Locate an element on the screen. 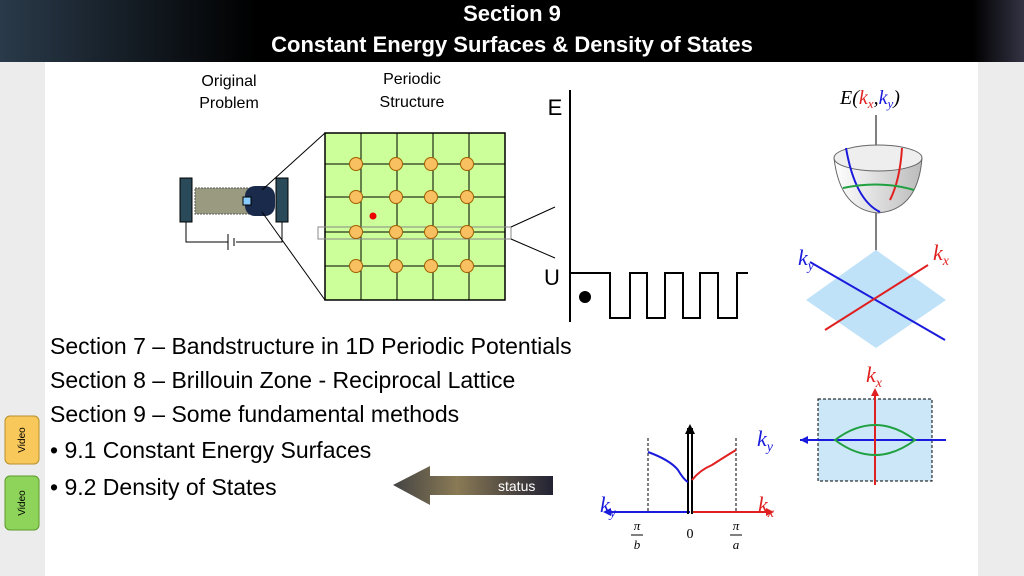 The width and height of the screenshot is (1024, 576). status-arrow: status is located at coordinates (473, 485).